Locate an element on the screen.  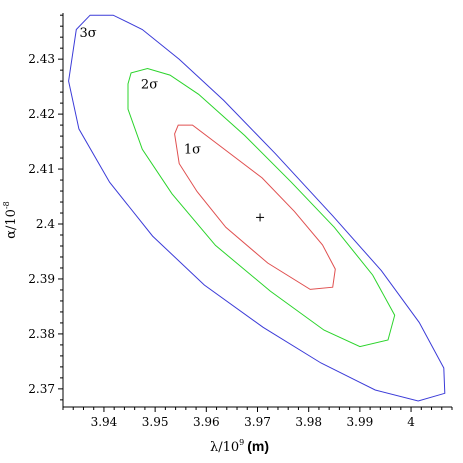
x-tick-label: 3.96 is located at coordinates (206, 422).